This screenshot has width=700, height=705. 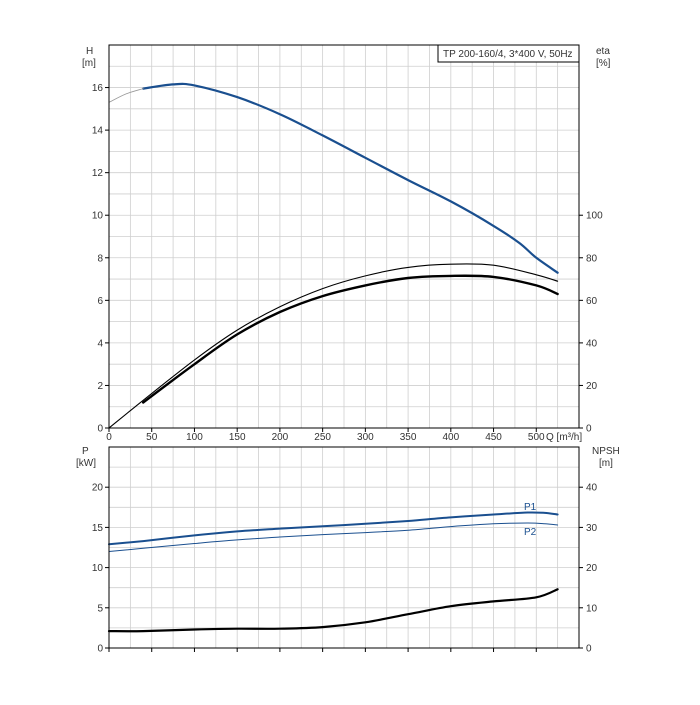 What do you see at coordinates (408, 437) in the screenshot?
I see `x-tick-label: 350` at bounding box center [408, 437].